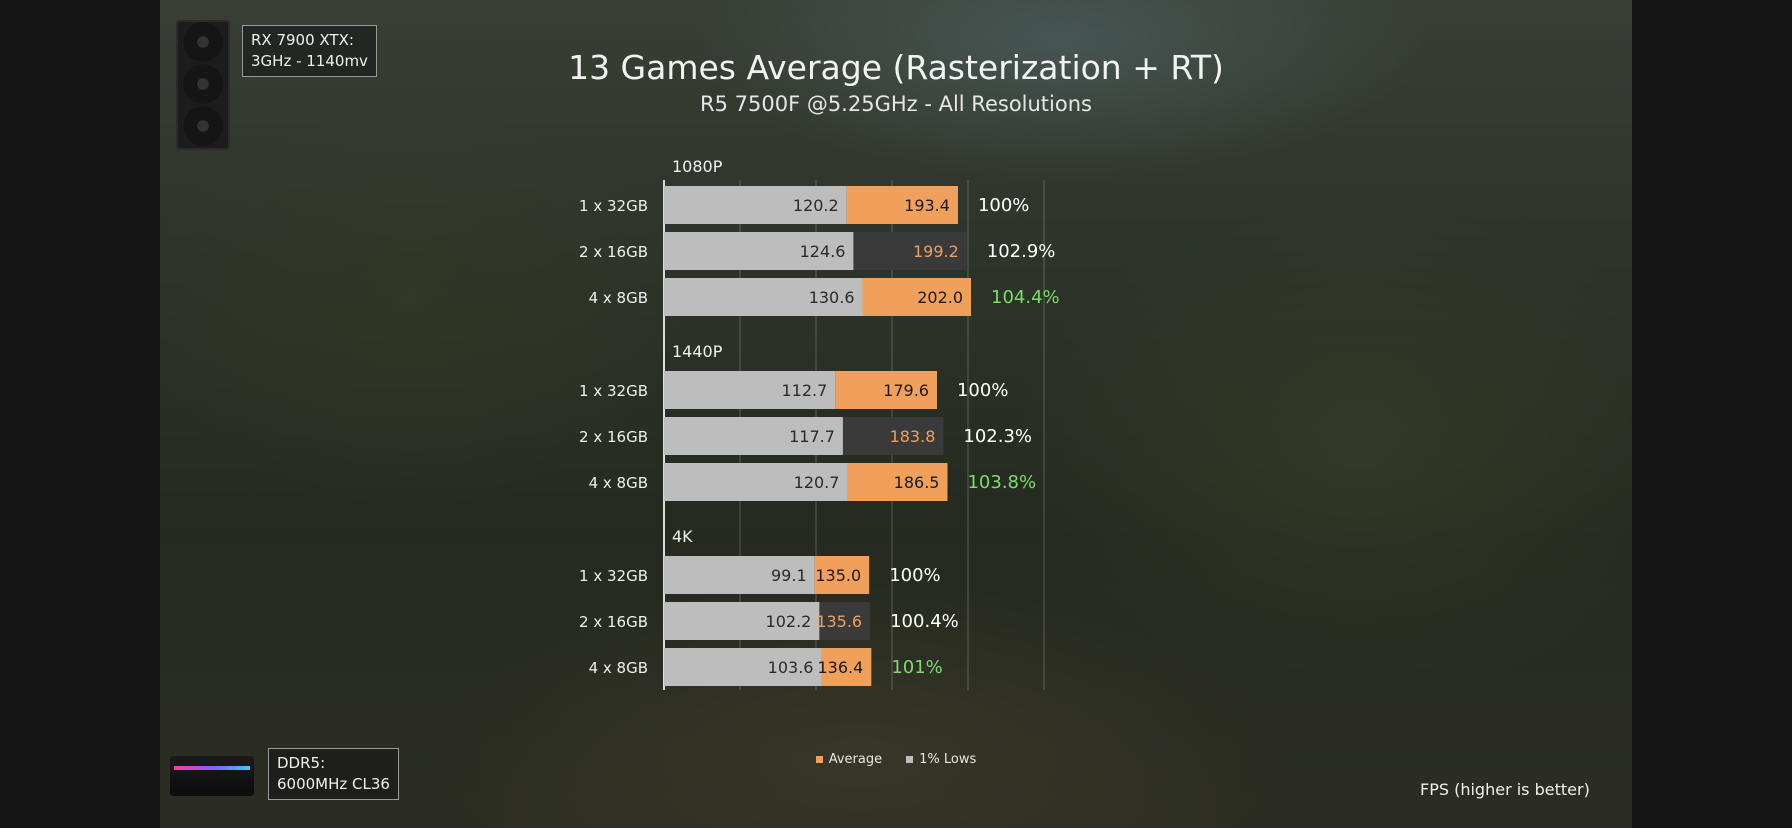 This screenshot has height=828, width=1792. I want to click on group-label: 4K, so click(682, 536).